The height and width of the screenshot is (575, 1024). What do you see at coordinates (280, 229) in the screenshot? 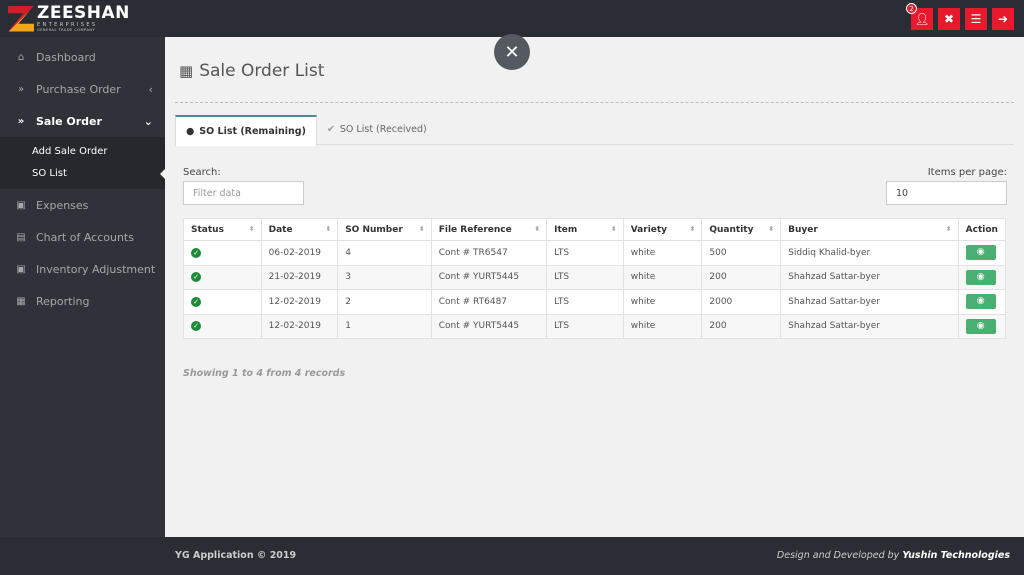
I see `column-label: Date` at bounding box center [280, 229].